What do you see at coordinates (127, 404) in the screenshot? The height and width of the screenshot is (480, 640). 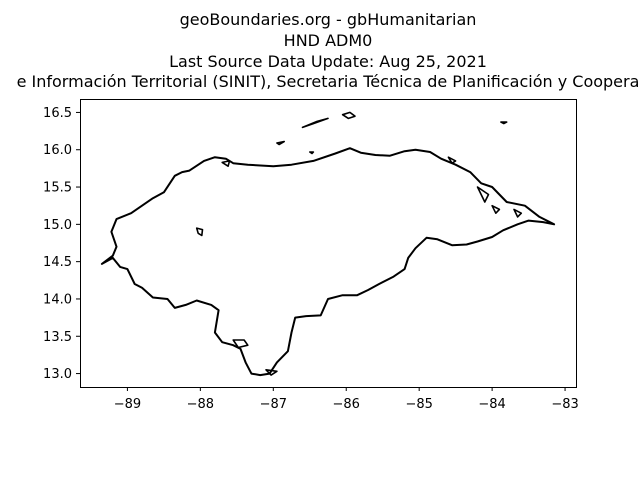 I see `x-tick-label: −89` at bounding box center [127, 404].